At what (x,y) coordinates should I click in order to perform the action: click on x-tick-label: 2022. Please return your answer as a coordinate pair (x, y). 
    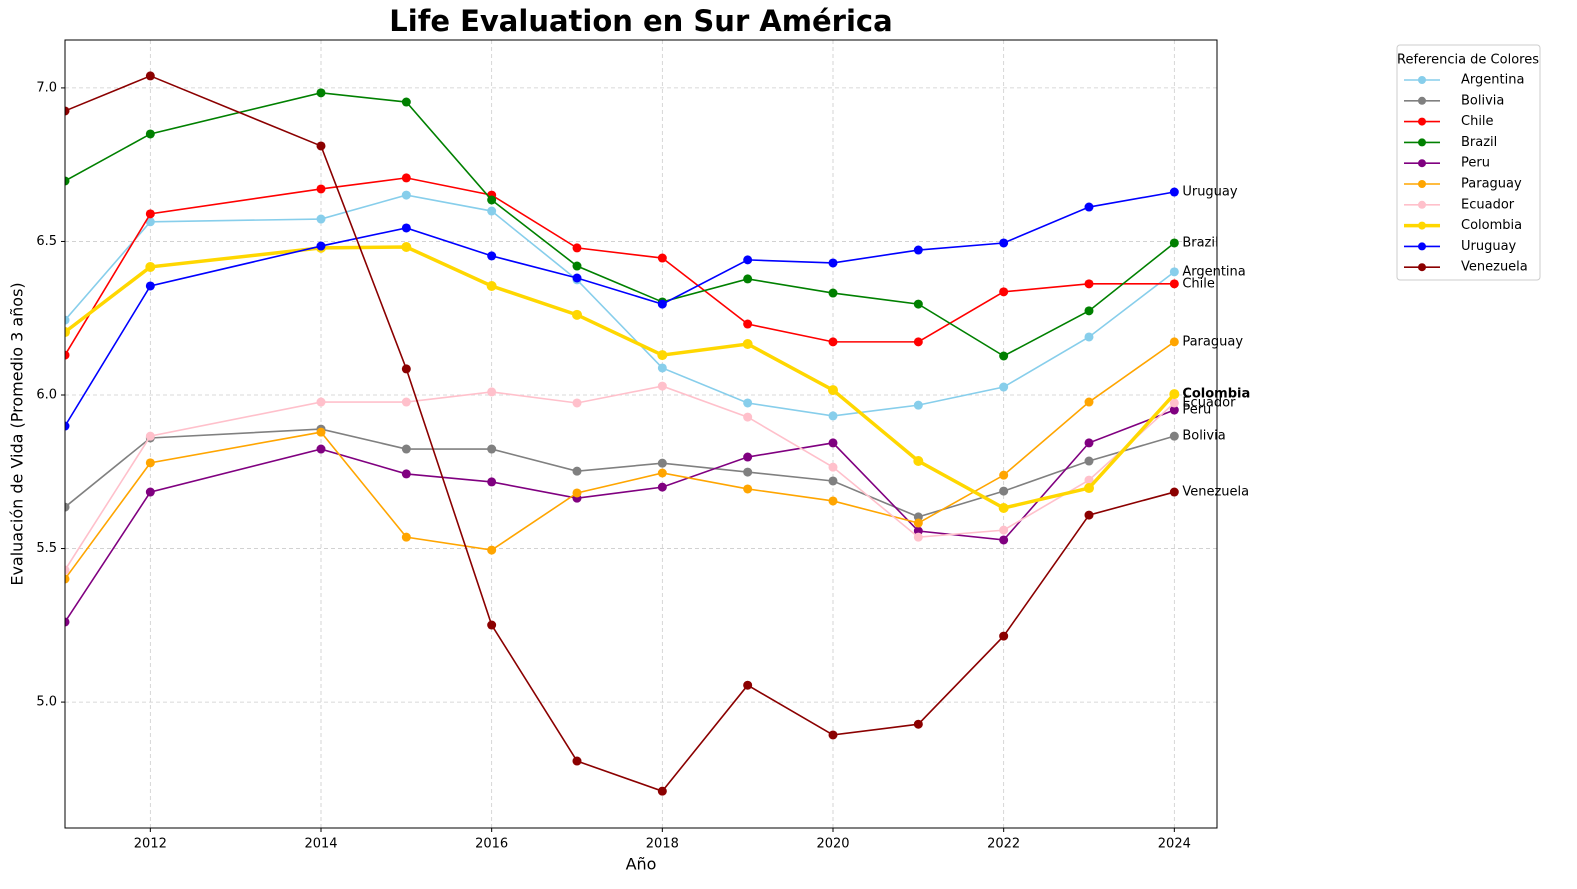
    Looking at the image, I should click on (1003, 844).